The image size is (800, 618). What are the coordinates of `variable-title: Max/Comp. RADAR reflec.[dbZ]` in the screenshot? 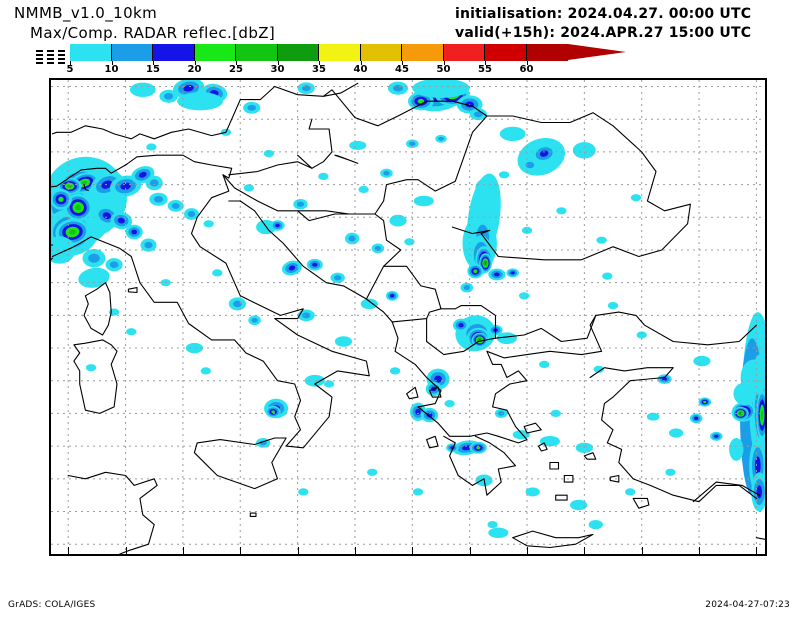 It's located at (153, 33).